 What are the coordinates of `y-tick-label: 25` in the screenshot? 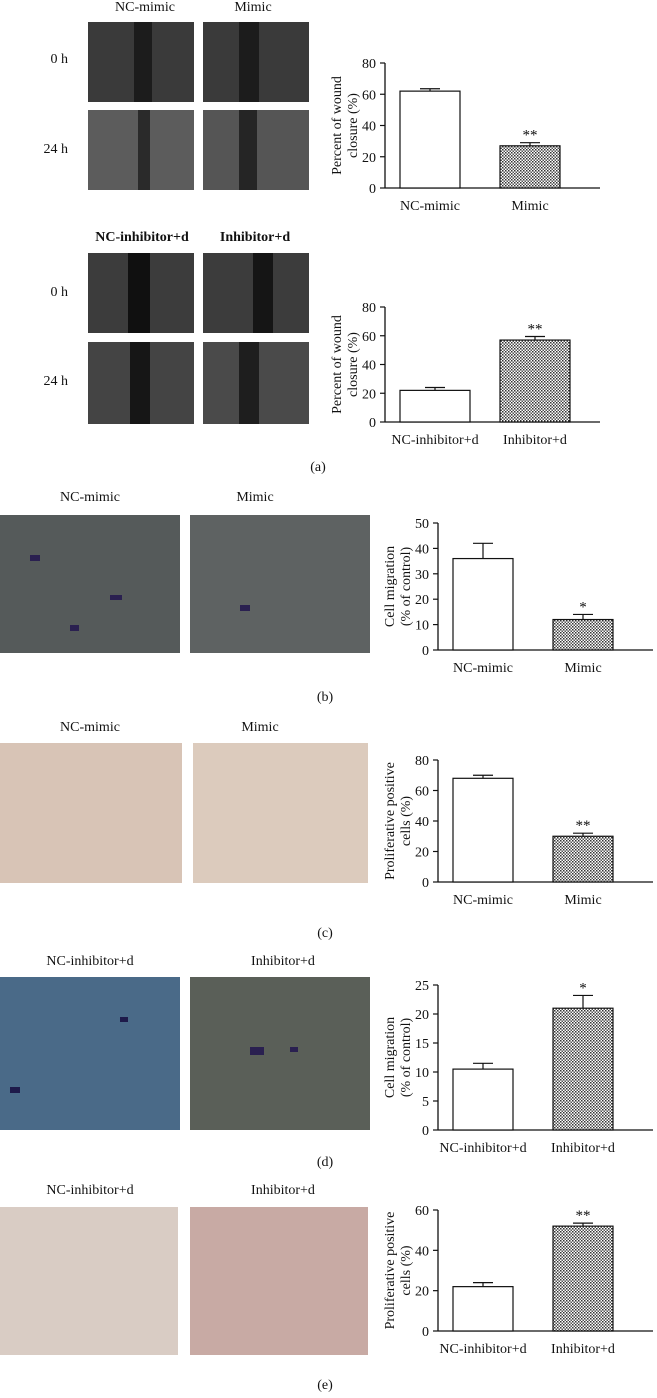 It's located at (422, 986).